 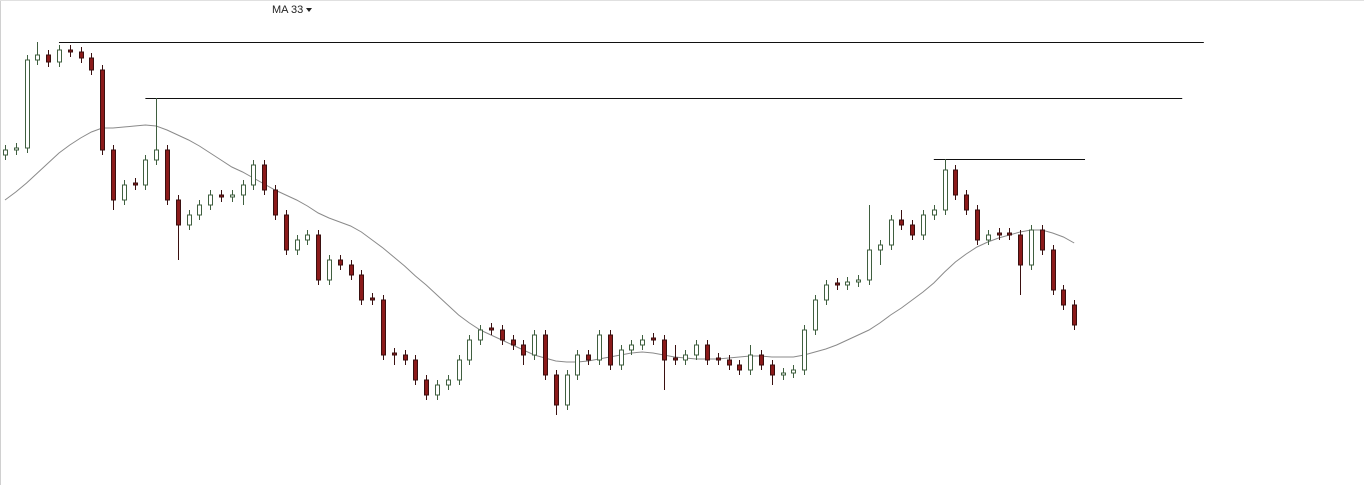 What do you see at coordinates (287, 10) in the screenshot?
I see `indicator-label: MA 33` at bounding box center [287, 10].